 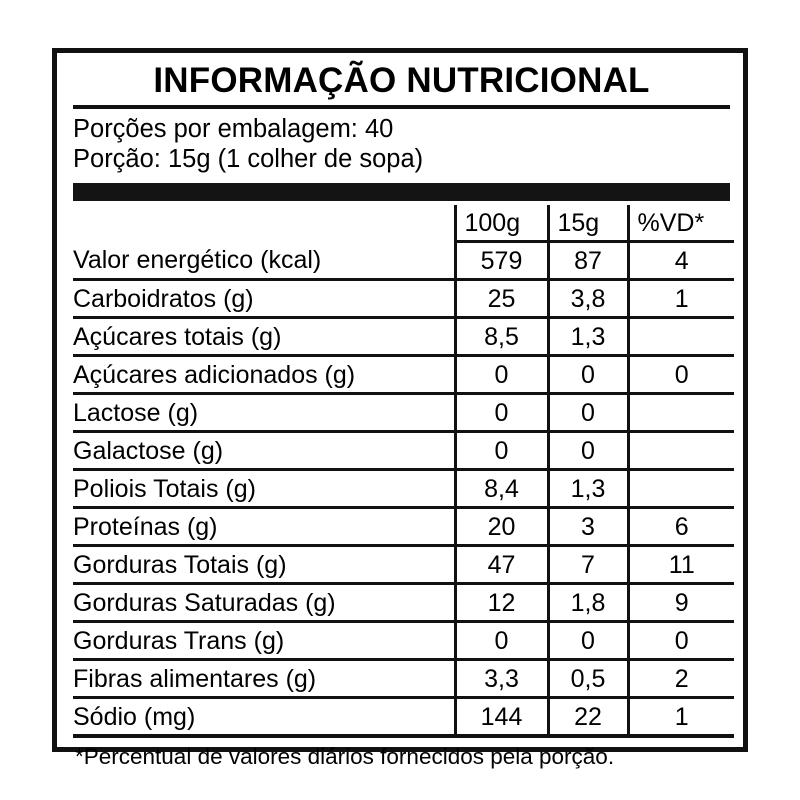 I want to click on table-header-row: 100g 15g %VD*, so click(x=403, y=224).